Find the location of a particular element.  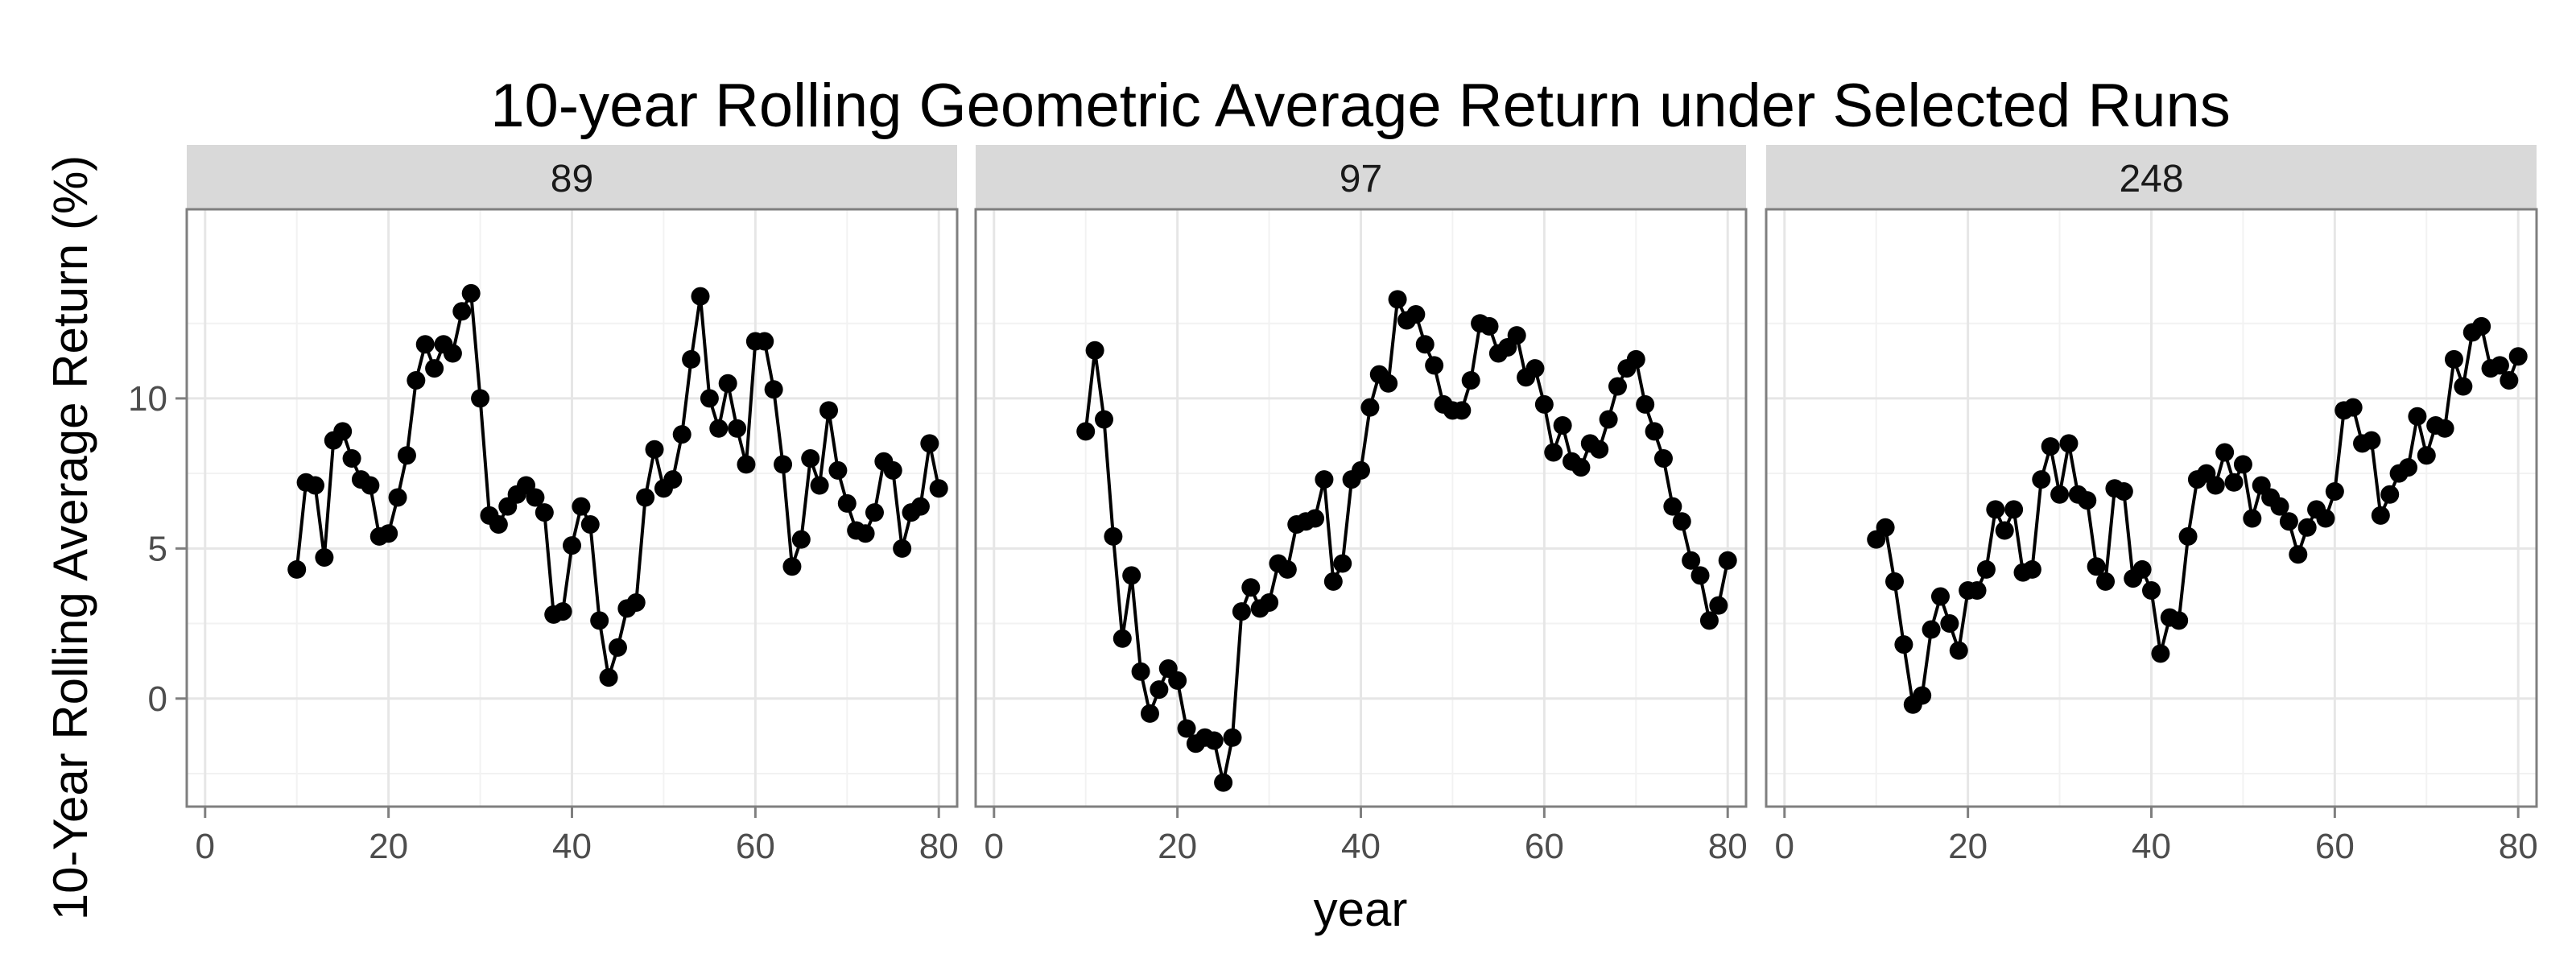

facet-strip-label: 248 is located at coordinates (2151, 179).